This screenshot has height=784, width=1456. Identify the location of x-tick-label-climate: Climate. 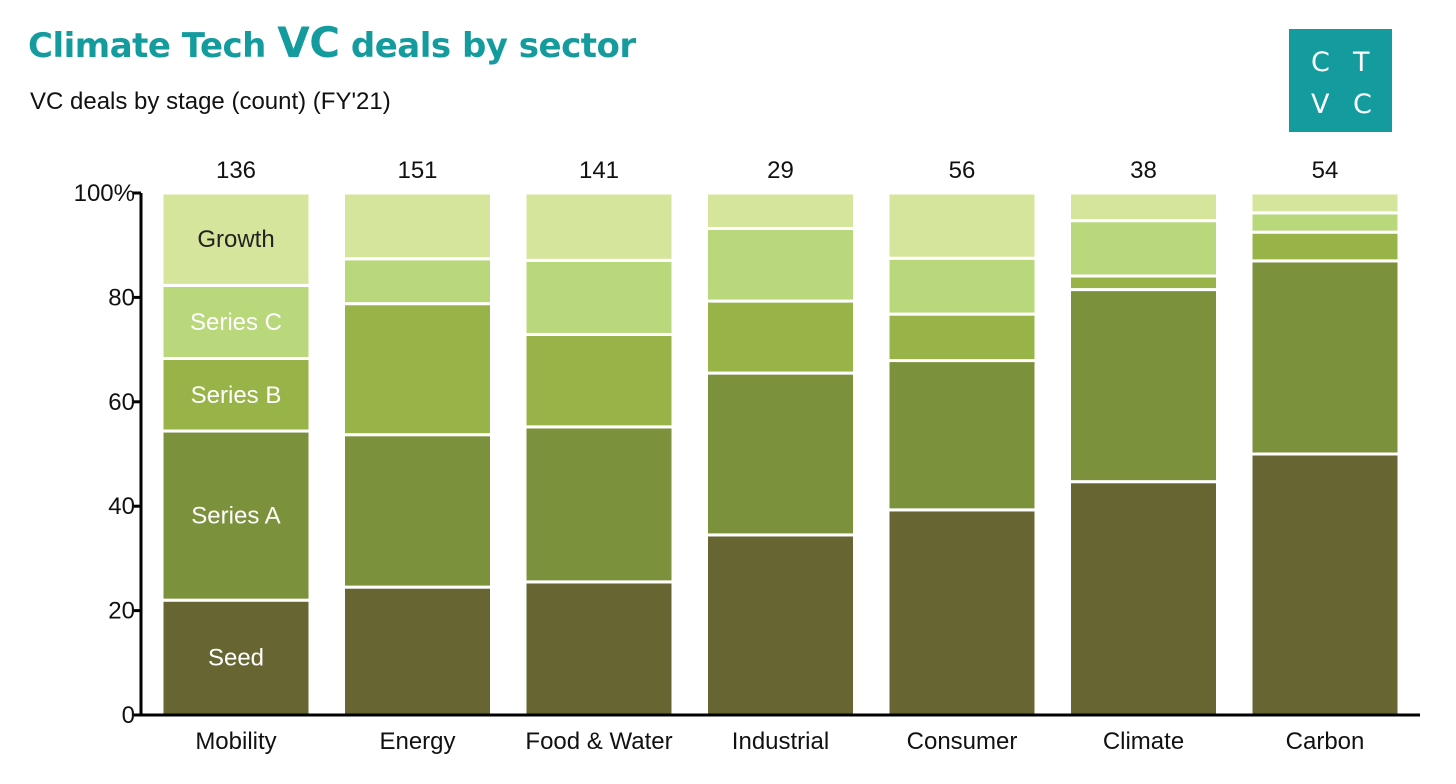
(1143, 741).